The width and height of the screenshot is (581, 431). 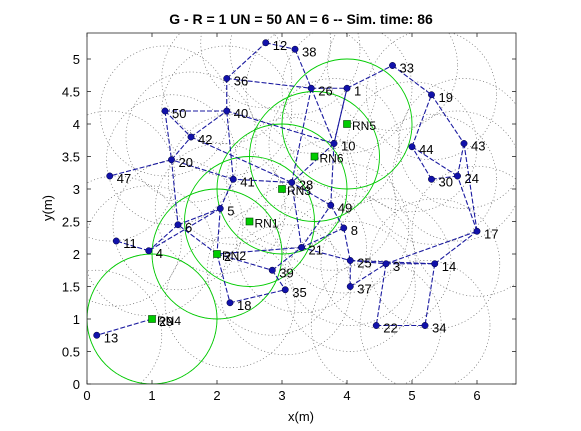 I want to click on y-tick-label: 3.5, so click(x=71, y=157).